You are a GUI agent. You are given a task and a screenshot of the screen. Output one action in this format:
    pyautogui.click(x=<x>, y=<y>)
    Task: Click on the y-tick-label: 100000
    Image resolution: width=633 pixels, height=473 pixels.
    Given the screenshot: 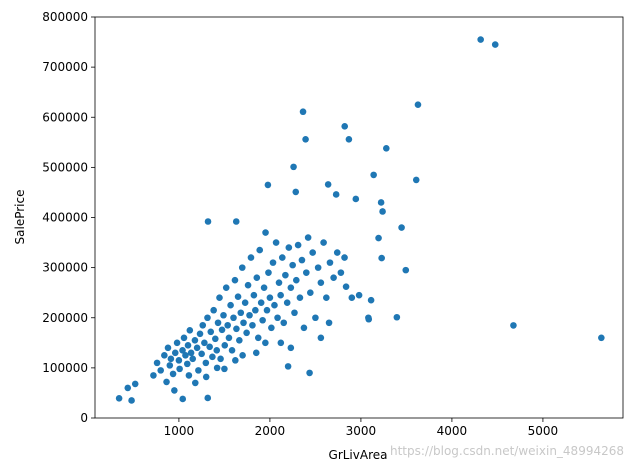 What is the action you would take?
    pyautogui.click(x=65, y=368)
    